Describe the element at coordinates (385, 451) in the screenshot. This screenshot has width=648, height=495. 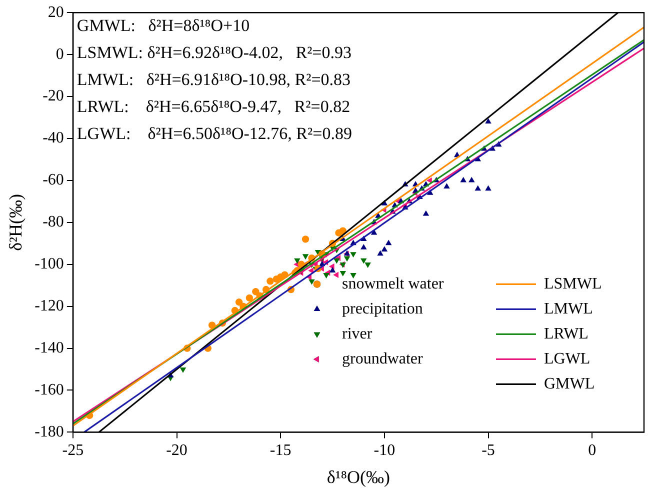
I see `x-tick-label: -10` at that location.